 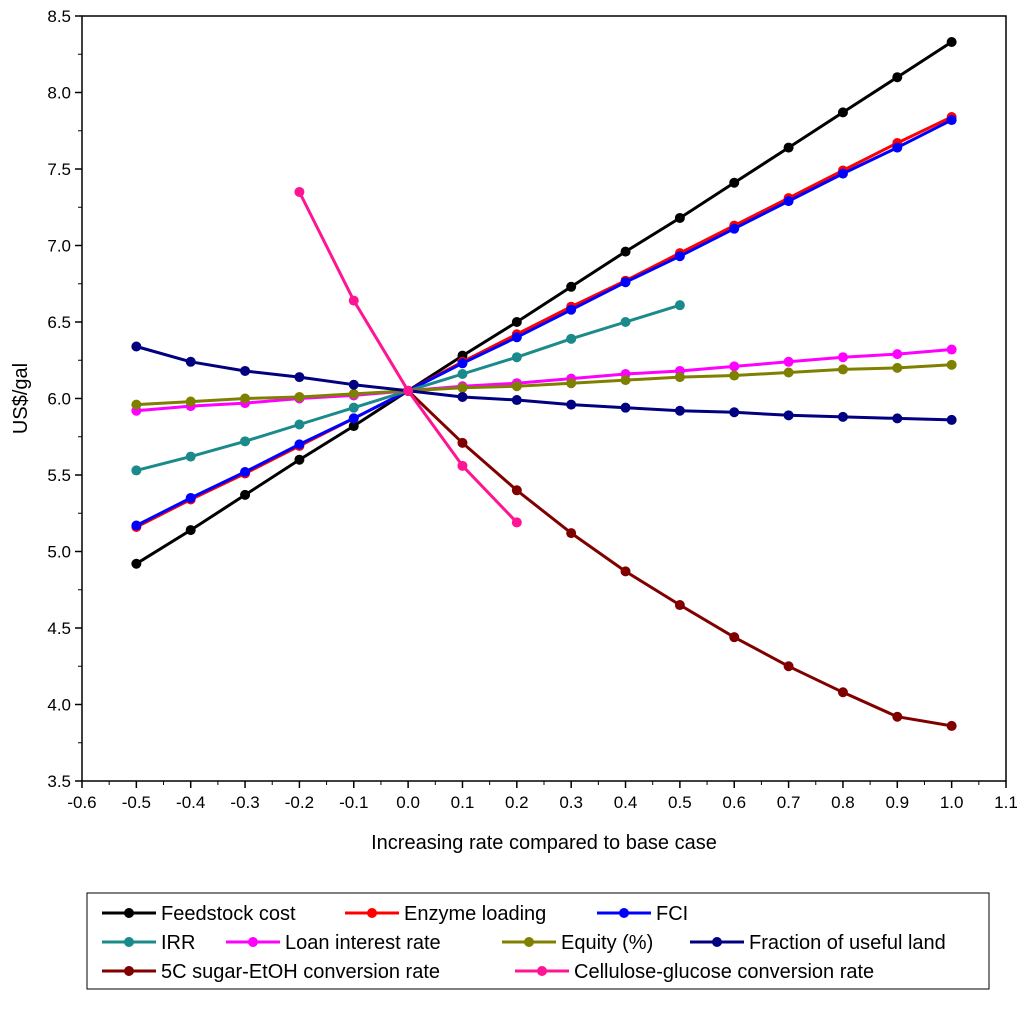 I want to click on x-tick-label: -0.4, so click(x=190, y=802).